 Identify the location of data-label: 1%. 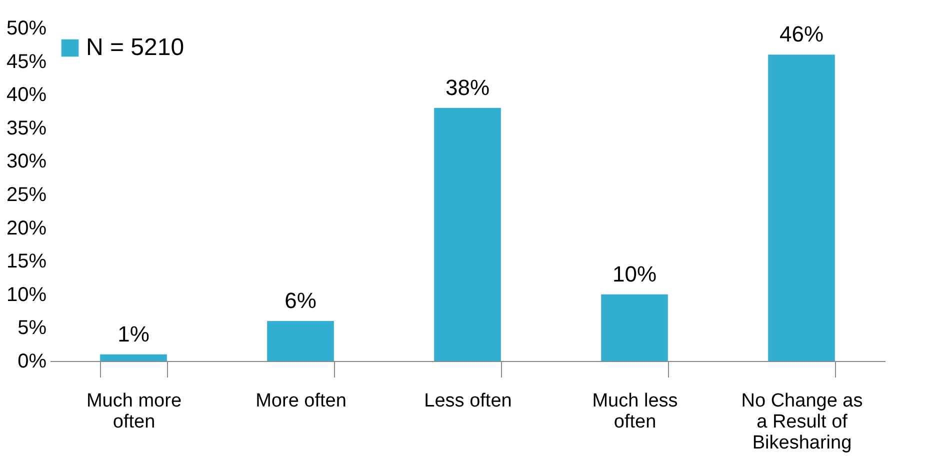
(134, 333).